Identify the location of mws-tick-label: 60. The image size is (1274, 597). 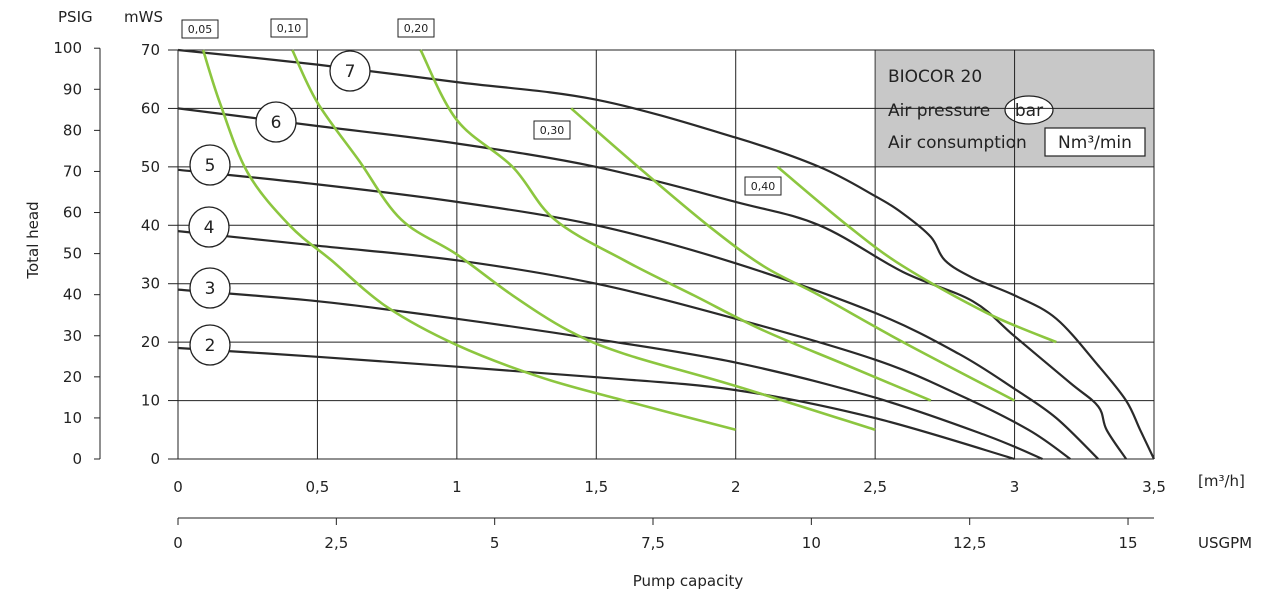
(150, 108).